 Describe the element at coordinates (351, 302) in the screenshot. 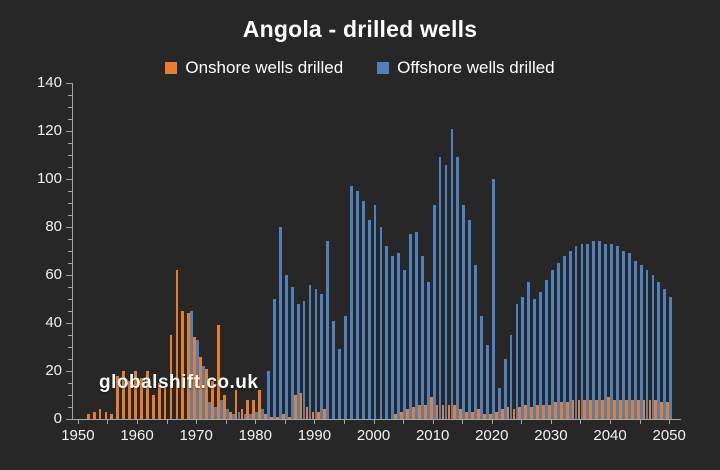

I see `bar-offshore-1996` at that location.